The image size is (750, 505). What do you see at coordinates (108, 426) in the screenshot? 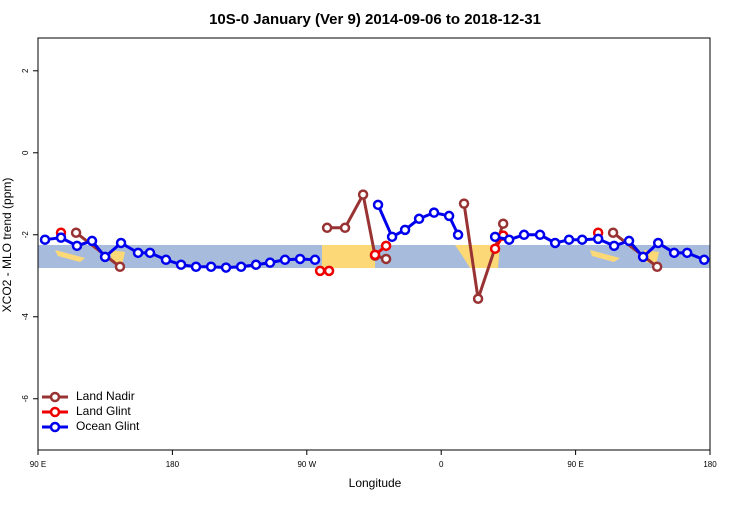
I see `legend-label: Ocean Glint` at bounding box center [108, 426].